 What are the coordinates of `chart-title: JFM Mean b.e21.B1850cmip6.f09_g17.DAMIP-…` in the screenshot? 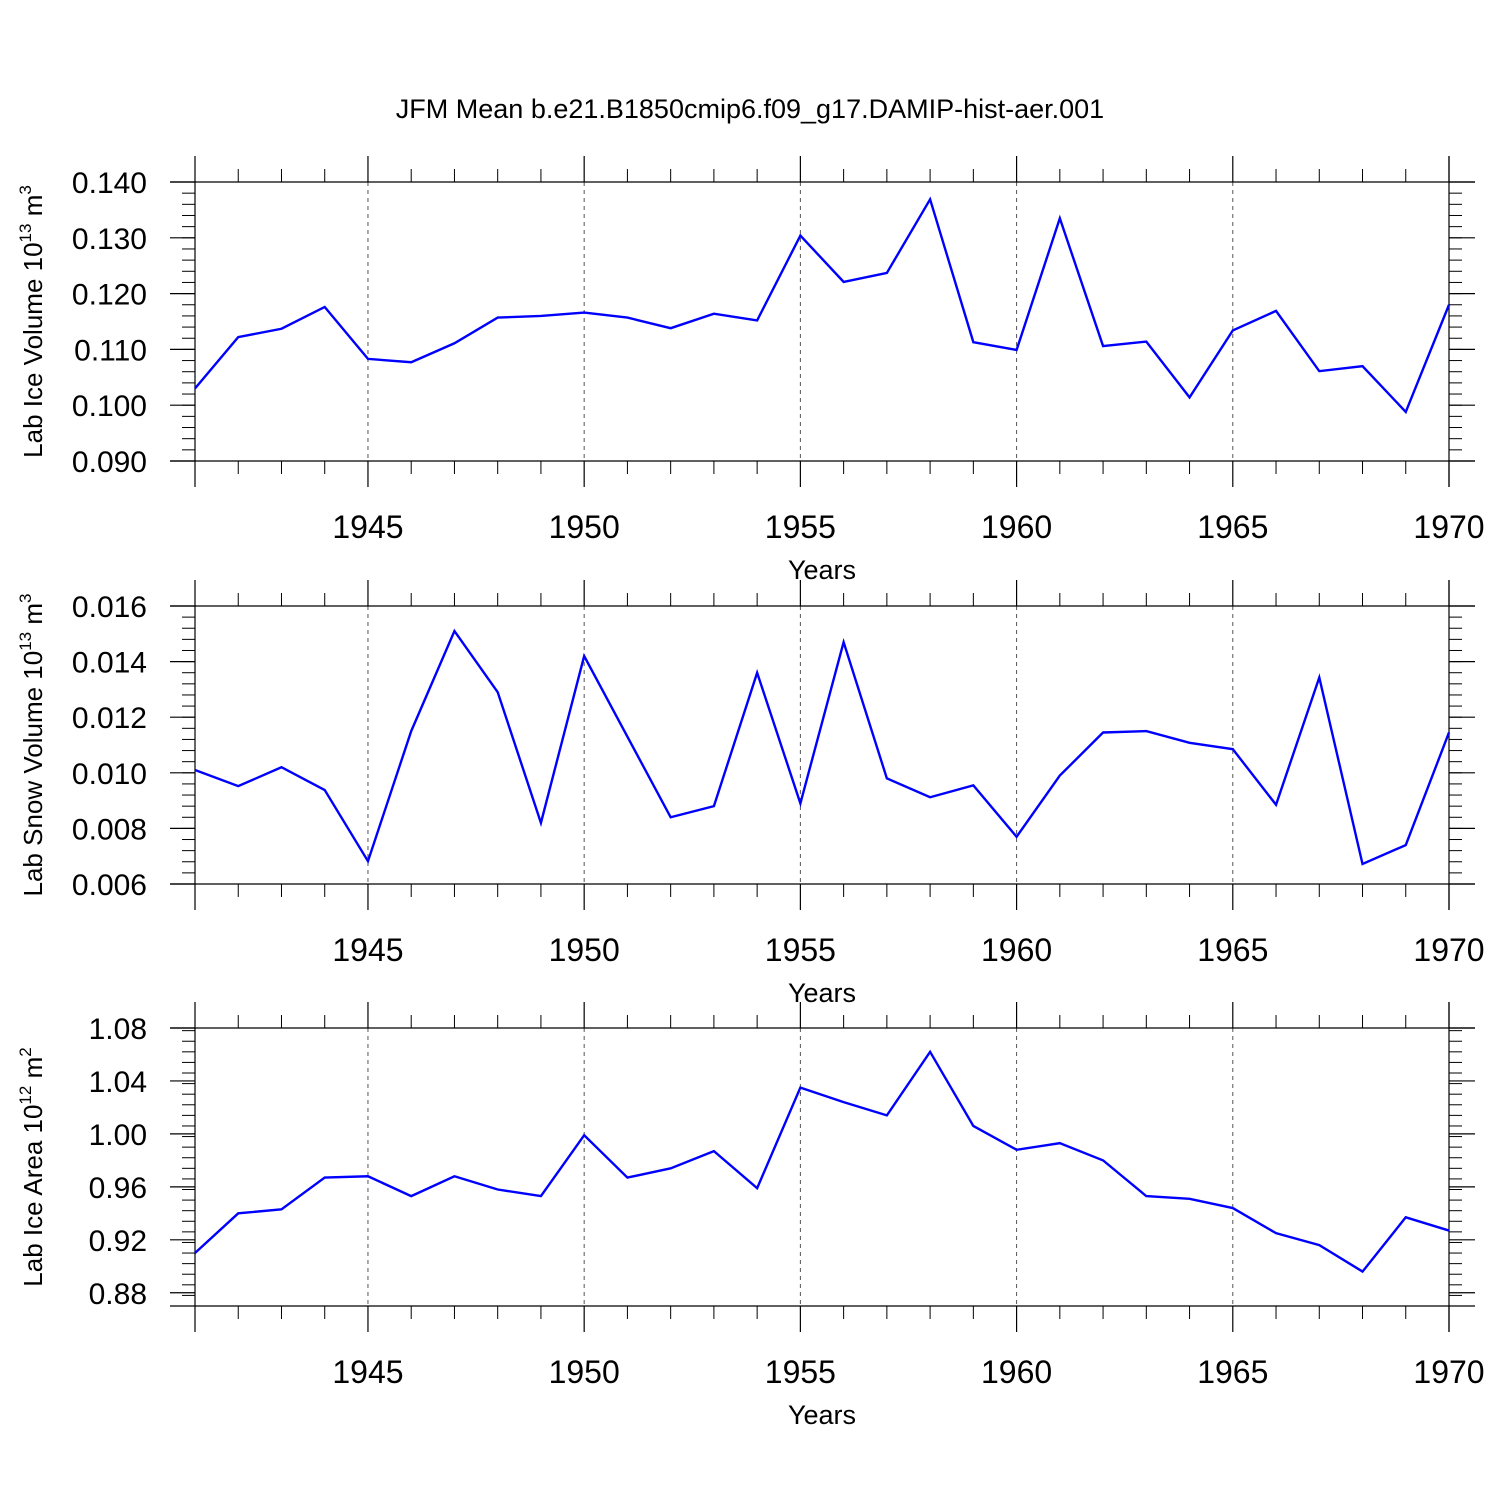 It's located at (750, 109).